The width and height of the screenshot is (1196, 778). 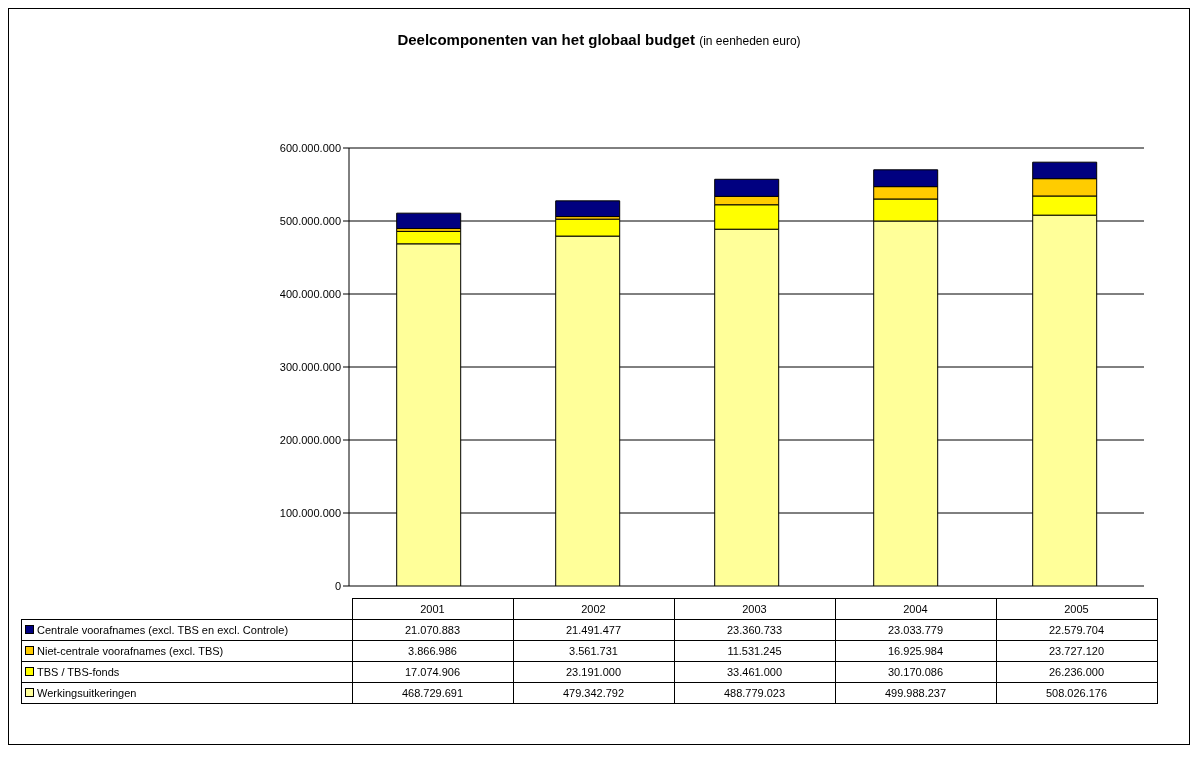 What do you see at coordinates (186, 693) in the screenshot?
I see `legend-label: Werkingsuitkeringen` at bounding box center [186, 693].